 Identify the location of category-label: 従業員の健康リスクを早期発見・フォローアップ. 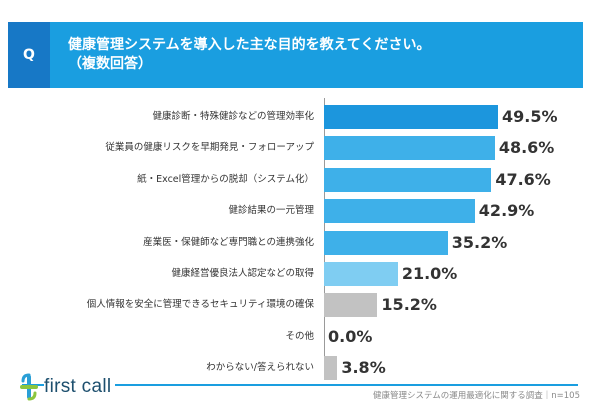
(209, 148).